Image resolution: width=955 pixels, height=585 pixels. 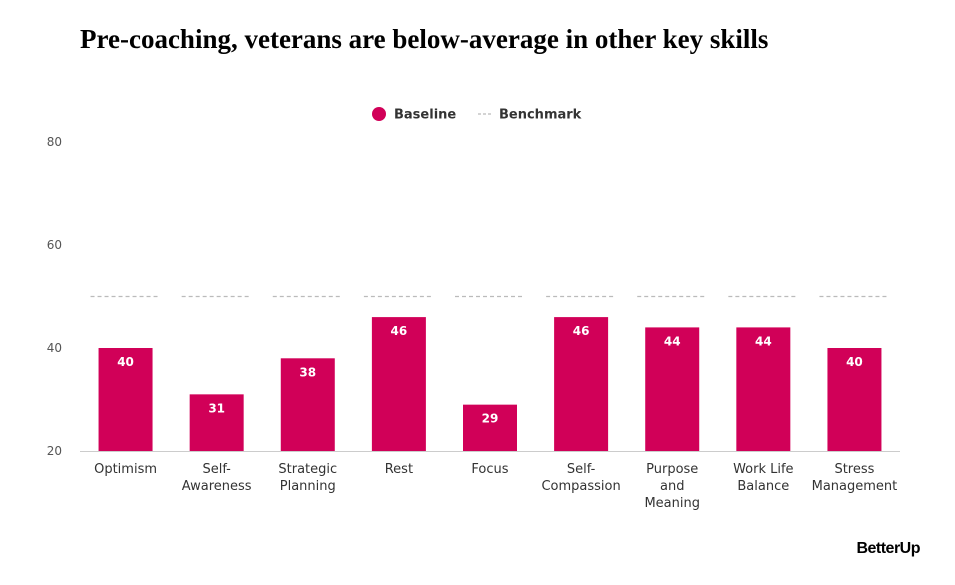 I want to click on y-axis: 20 40 60 80, so click(x=54, y=296).